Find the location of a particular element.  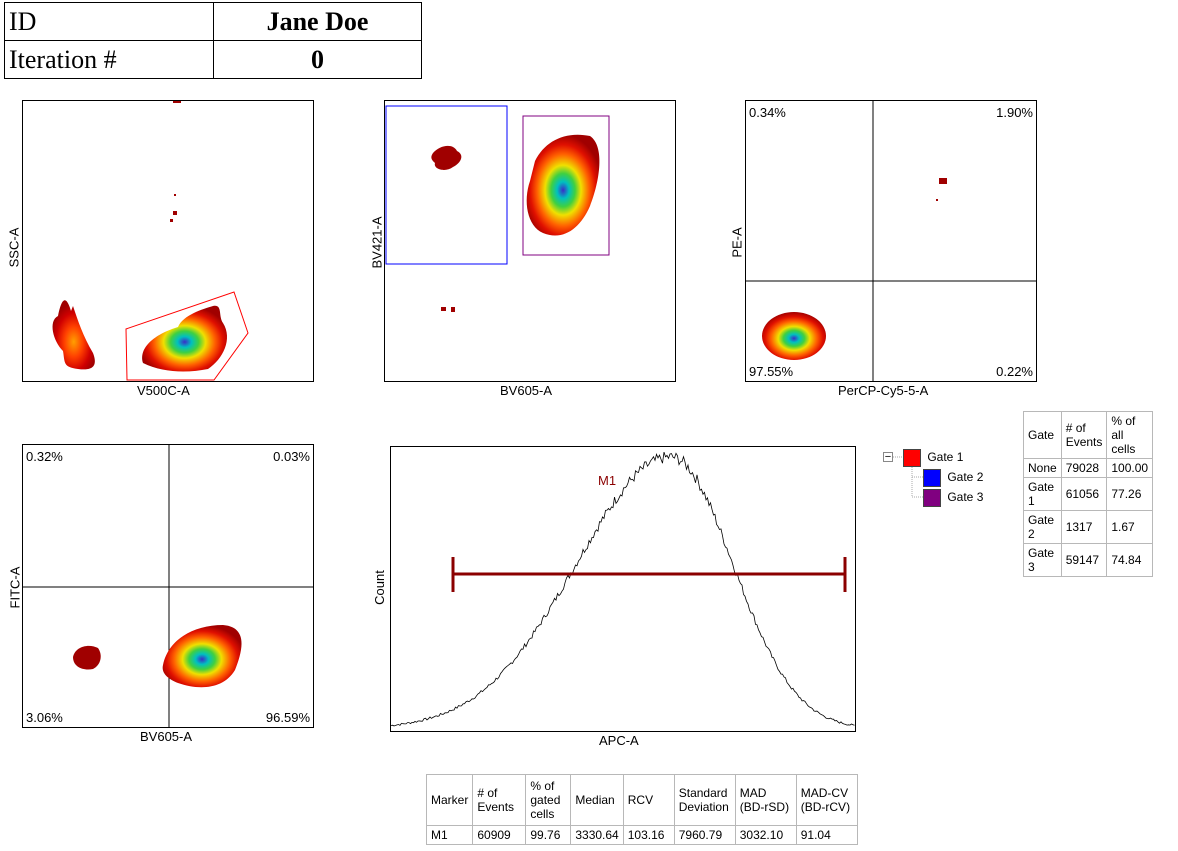

plot-ssc-vs-v500c-canvas is located at coordinates (150, 241).